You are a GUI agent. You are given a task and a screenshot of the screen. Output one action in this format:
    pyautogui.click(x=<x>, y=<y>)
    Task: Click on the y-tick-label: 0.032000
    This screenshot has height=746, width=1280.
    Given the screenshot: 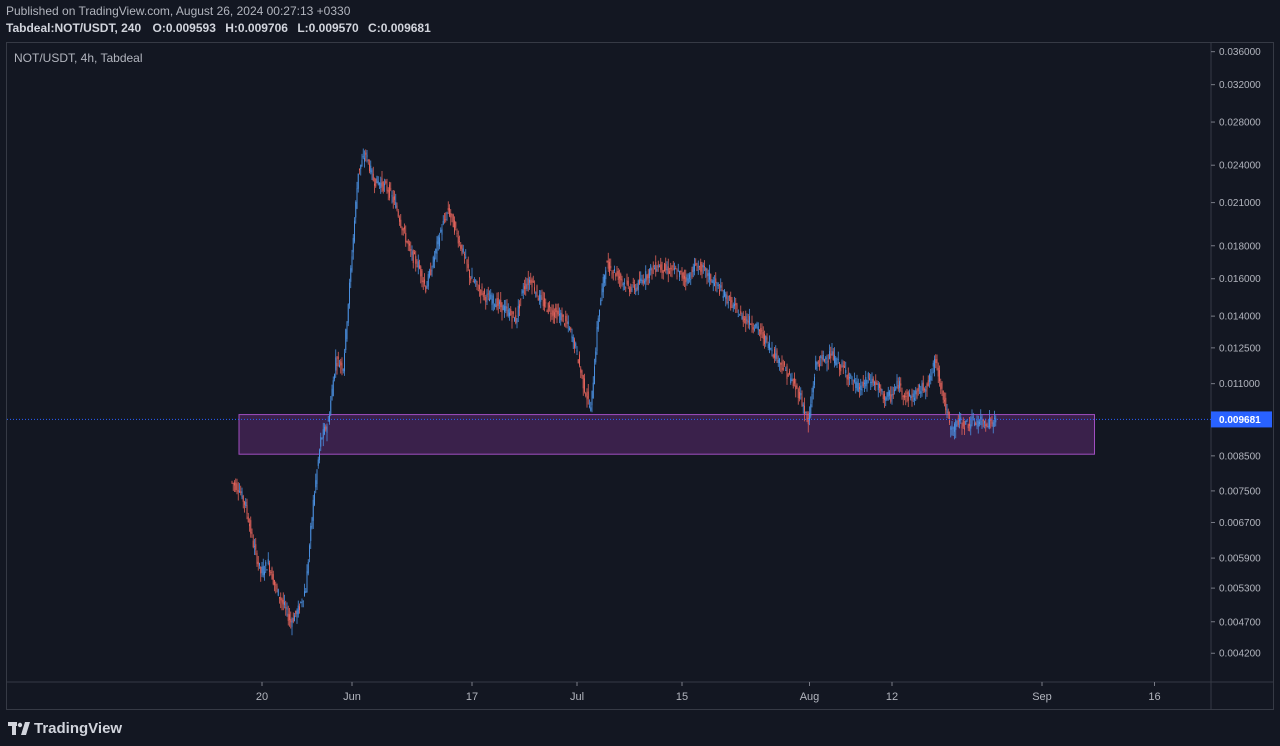 What is the action you would take?
    pyautogui.click(x=1240, y=85)
    